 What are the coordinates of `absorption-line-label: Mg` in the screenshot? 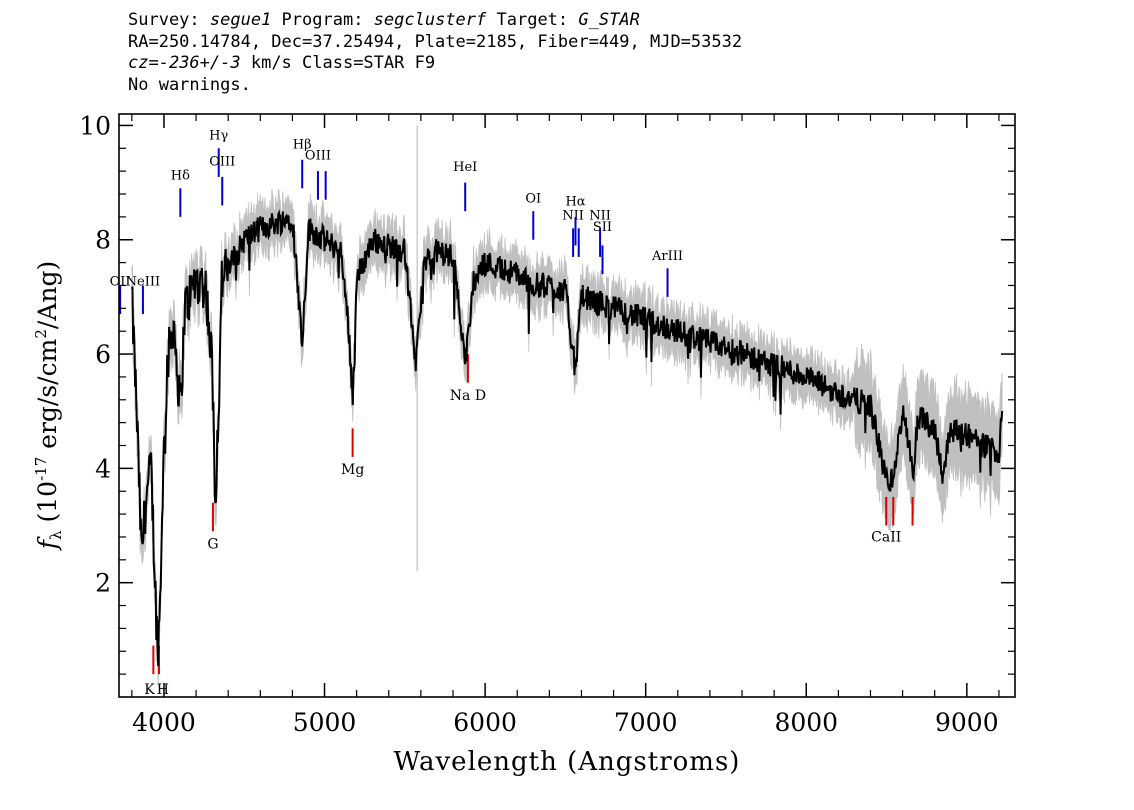 It's located at (352, 470).